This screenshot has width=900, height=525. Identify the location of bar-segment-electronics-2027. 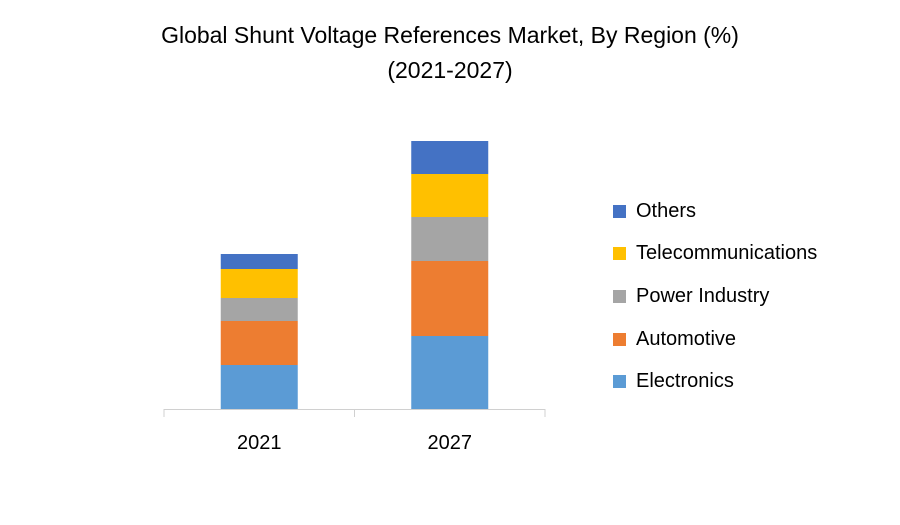
(450, 372).